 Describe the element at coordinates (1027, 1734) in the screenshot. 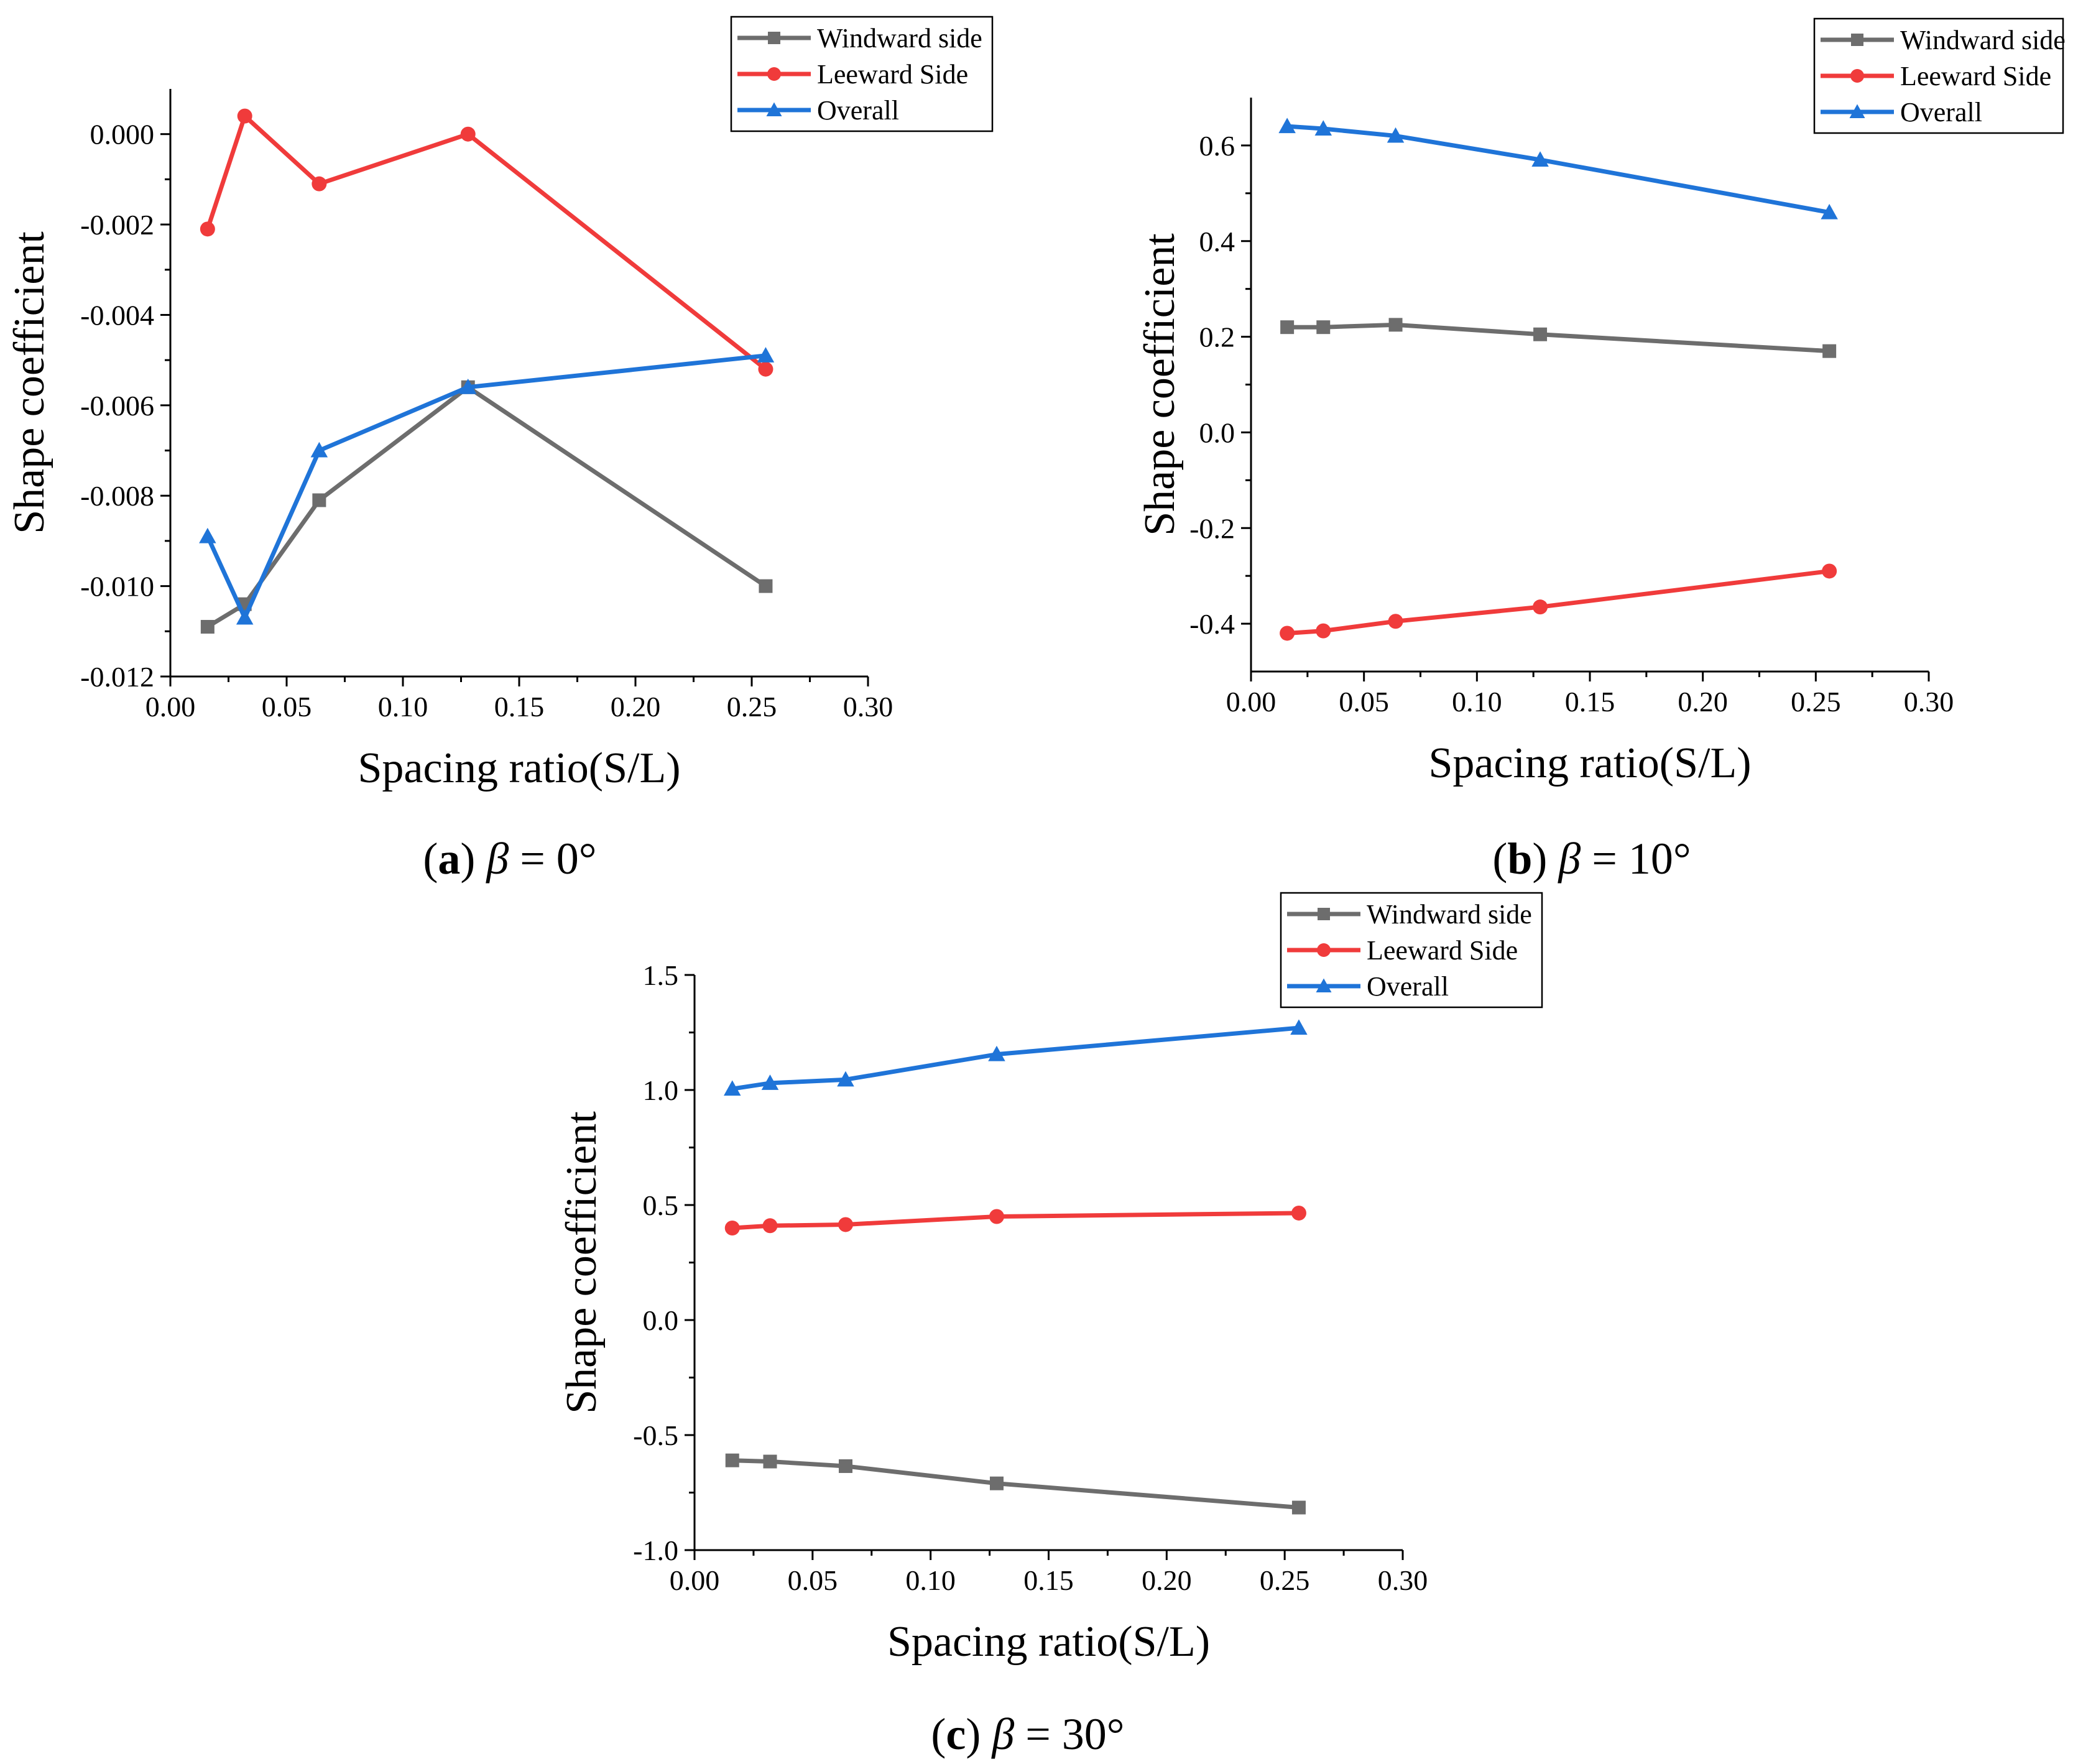

I see `panel-caption: (c) β = 30°` at that location.